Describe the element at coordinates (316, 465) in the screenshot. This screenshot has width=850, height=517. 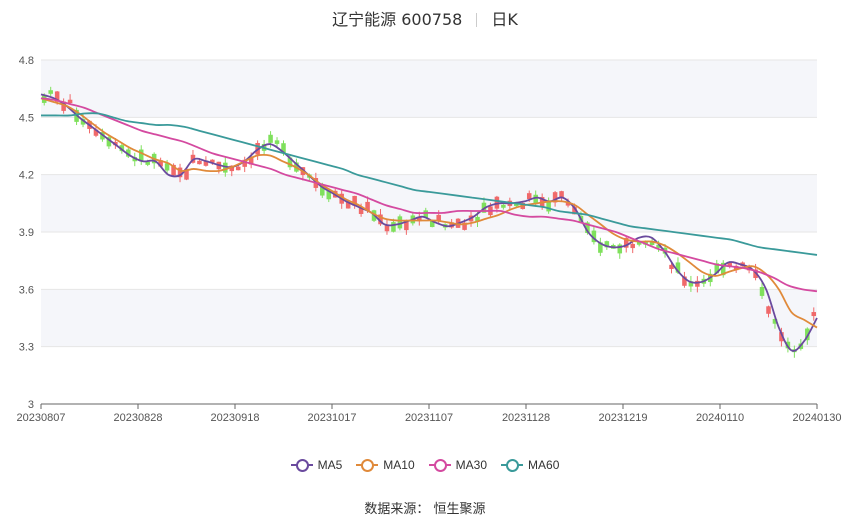
I see `legend-ma5: MA5` at that location.